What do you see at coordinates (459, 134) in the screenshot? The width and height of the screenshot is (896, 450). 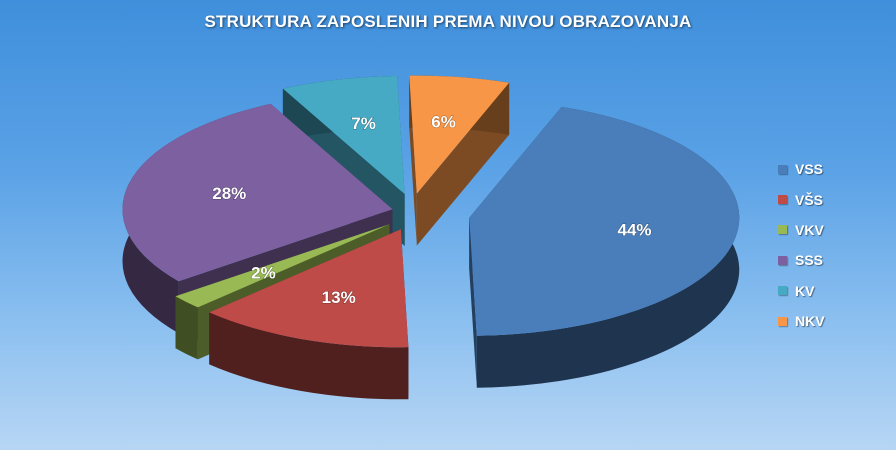 I see `slice-nkv` at bounding box center [459, 134].